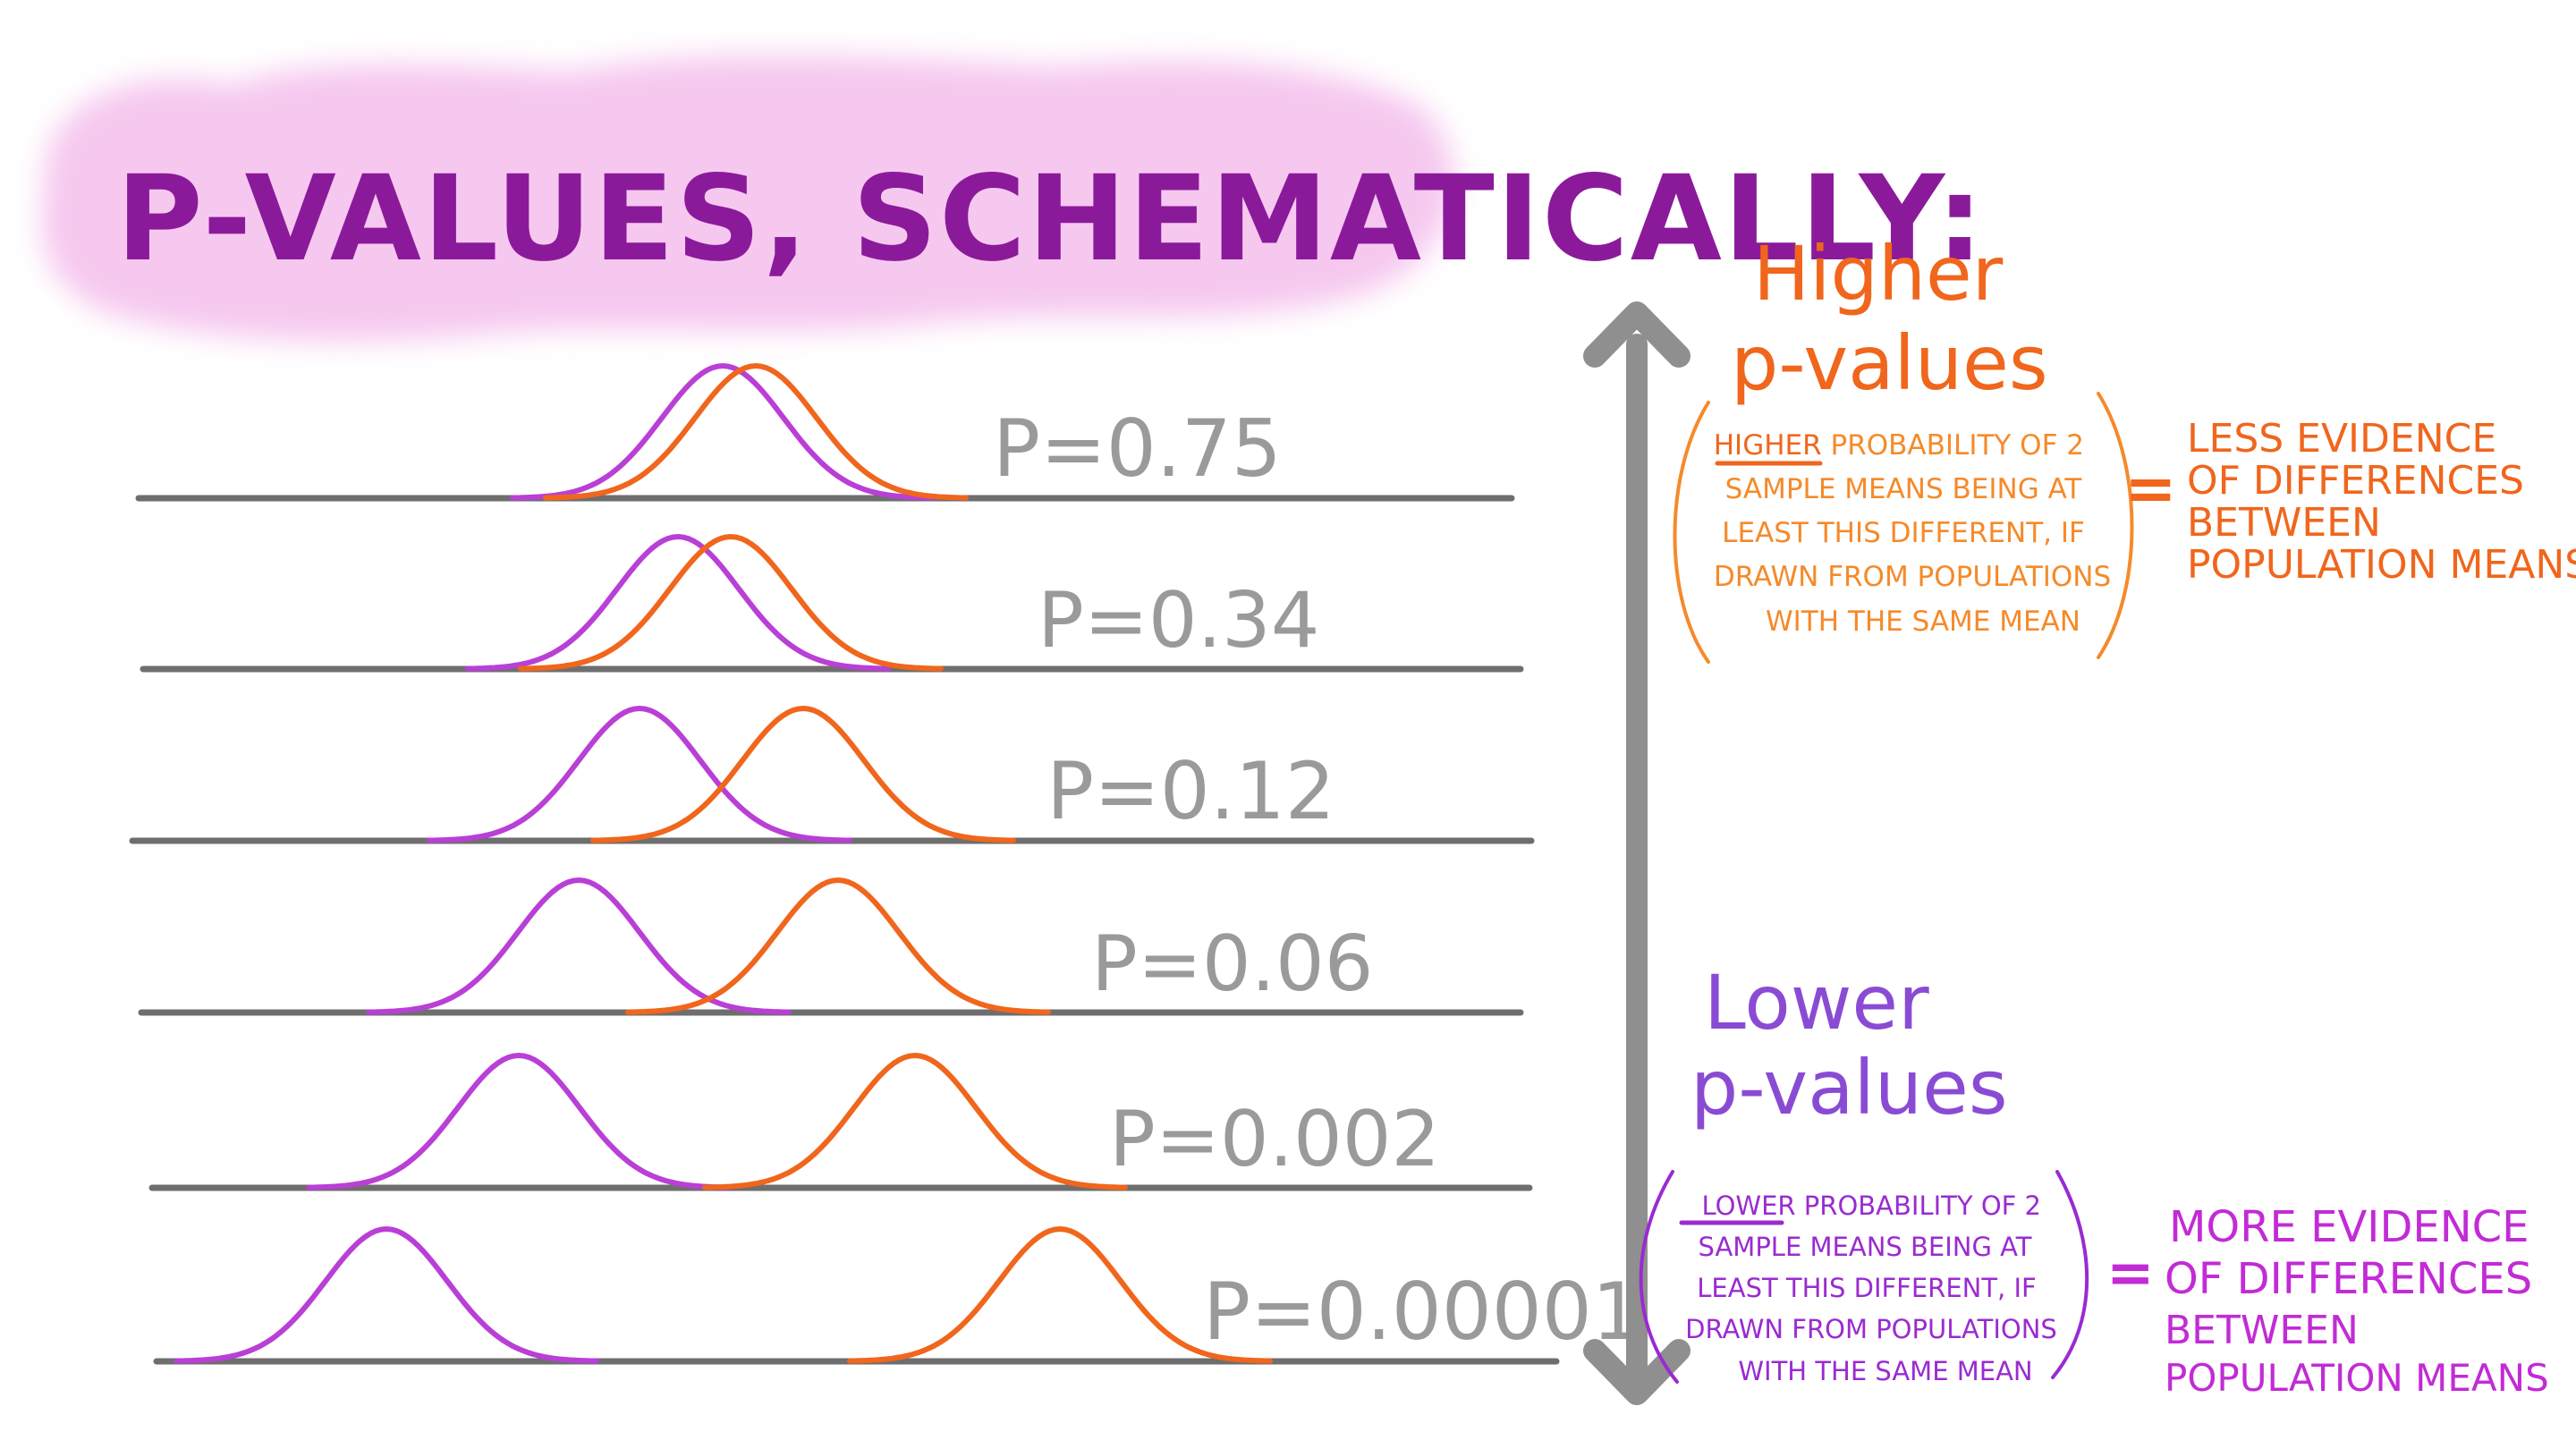 Image resolution: width=2576 pixels, height=1449 pixels. I want to click on lower-result-line4: POPULATION MEANS, so click(2357, 1378).